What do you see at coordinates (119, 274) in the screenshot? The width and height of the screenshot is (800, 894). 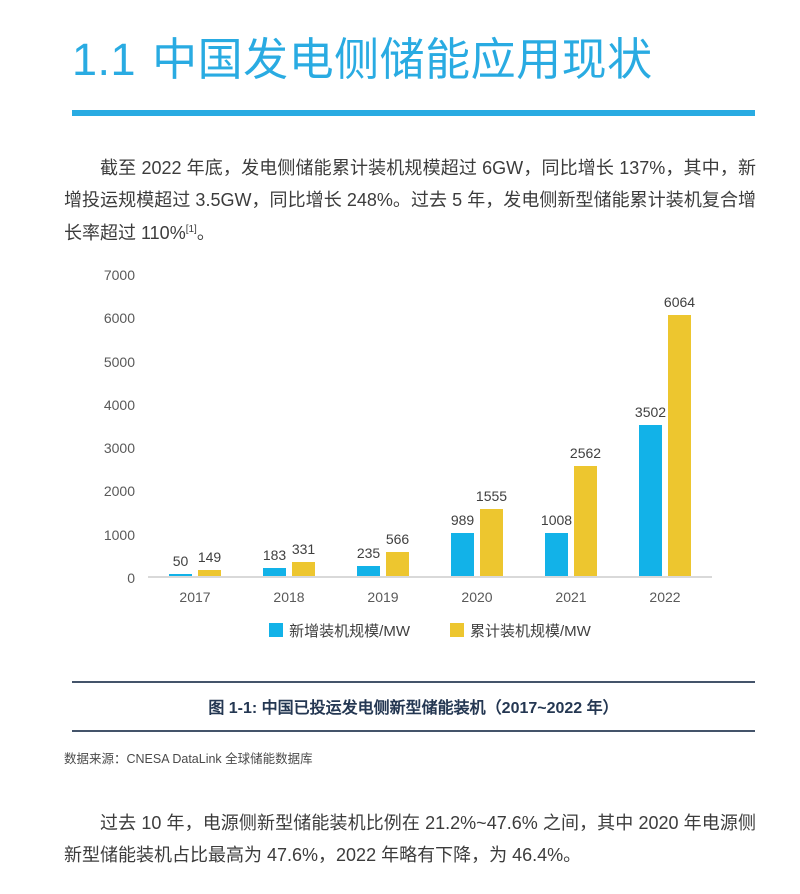 I see `y-axis-tick-label: 7000` at bounding box center [119, 274].